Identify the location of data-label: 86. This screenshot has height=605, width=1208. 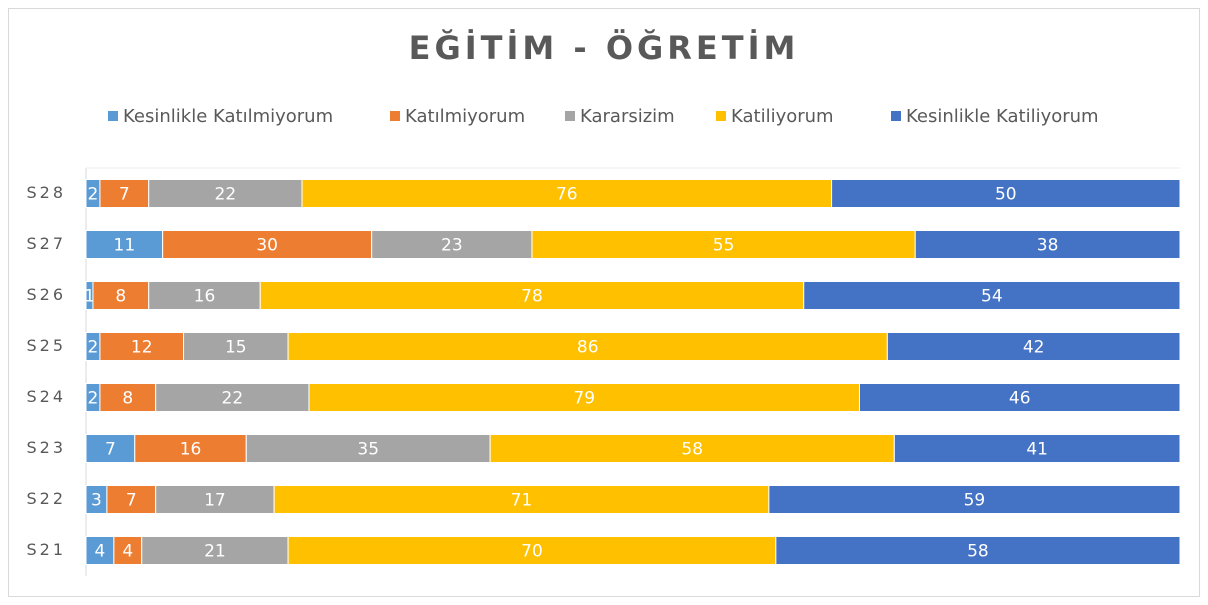
(588, 348).